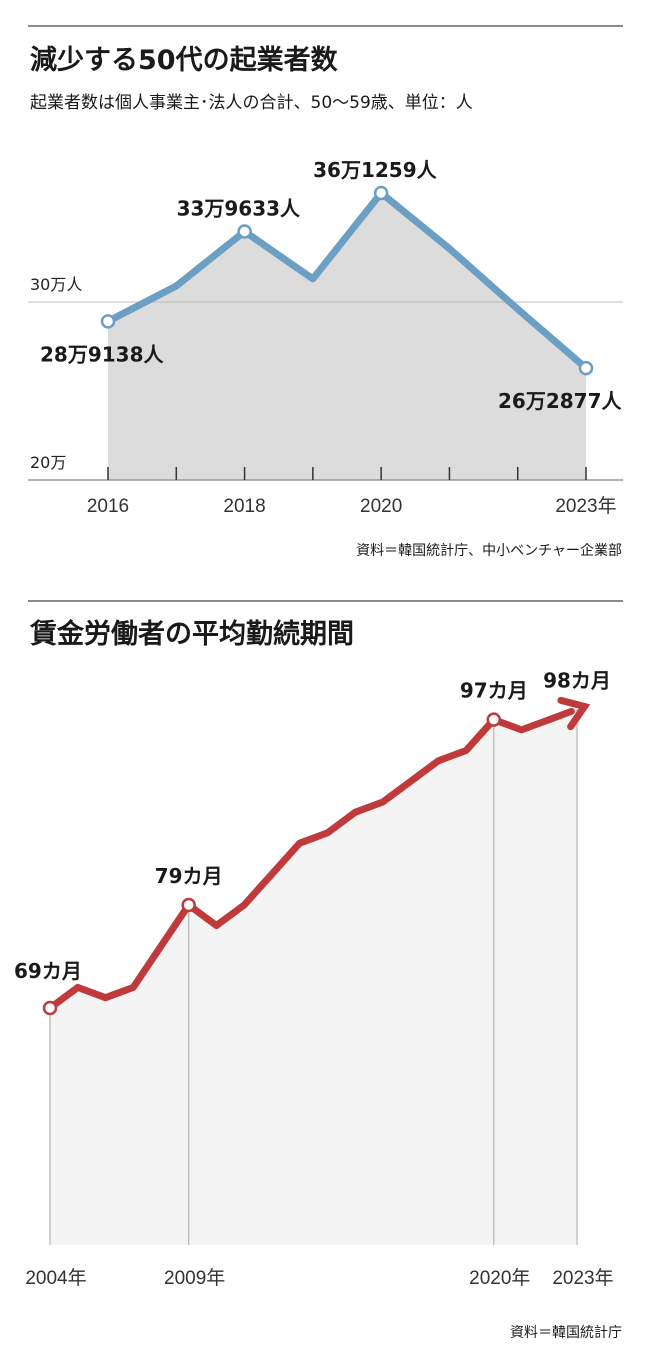  Describe the element at coordinates (108, 506) in the screenshot. I see `chart1-x-tick-label: 2016` at that location.